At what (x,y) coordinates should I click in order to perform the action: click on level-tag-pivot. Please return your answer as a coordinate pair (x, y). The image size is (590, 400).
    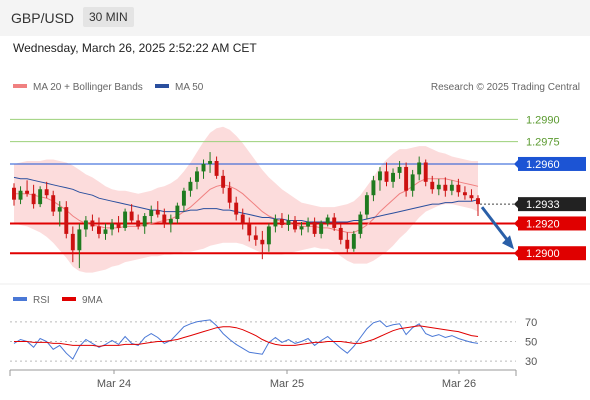
    Looking at the image, I should click on (552, 163).